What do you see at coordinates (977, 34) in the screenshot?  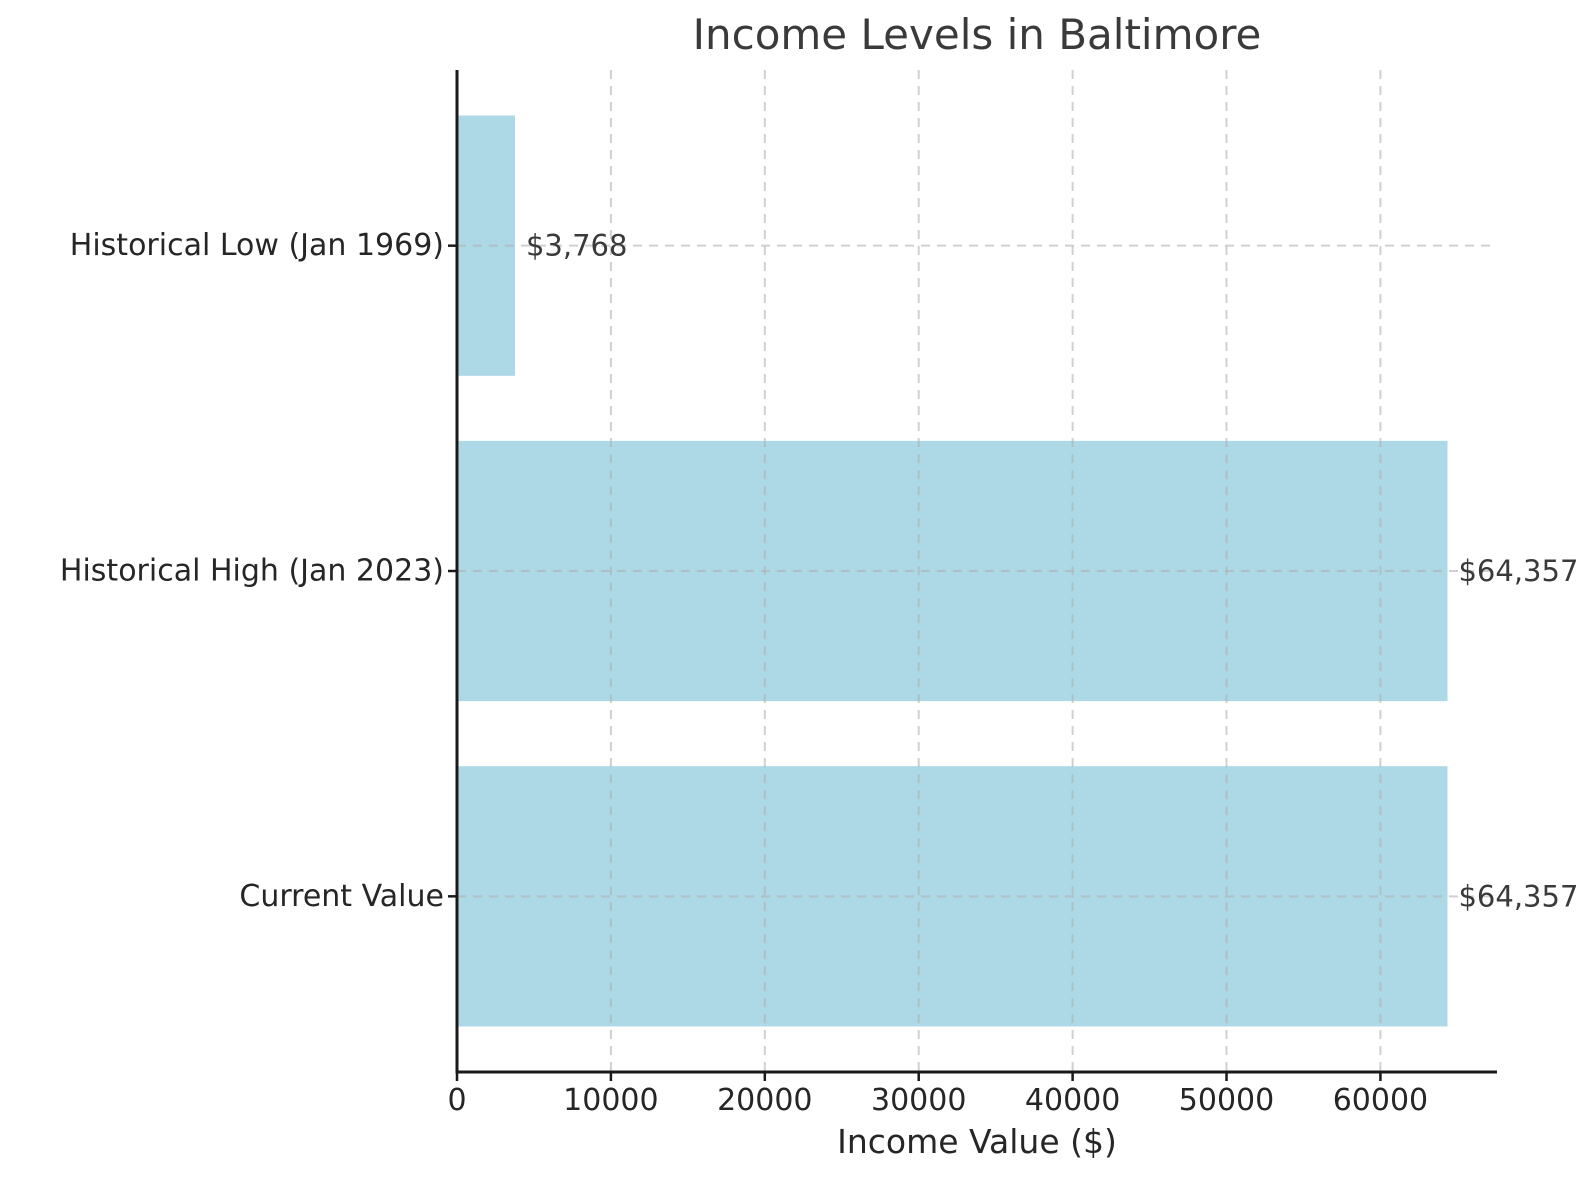 I see `chart-title: Income Levels in Baltimore` at bounding box center [977, 34].